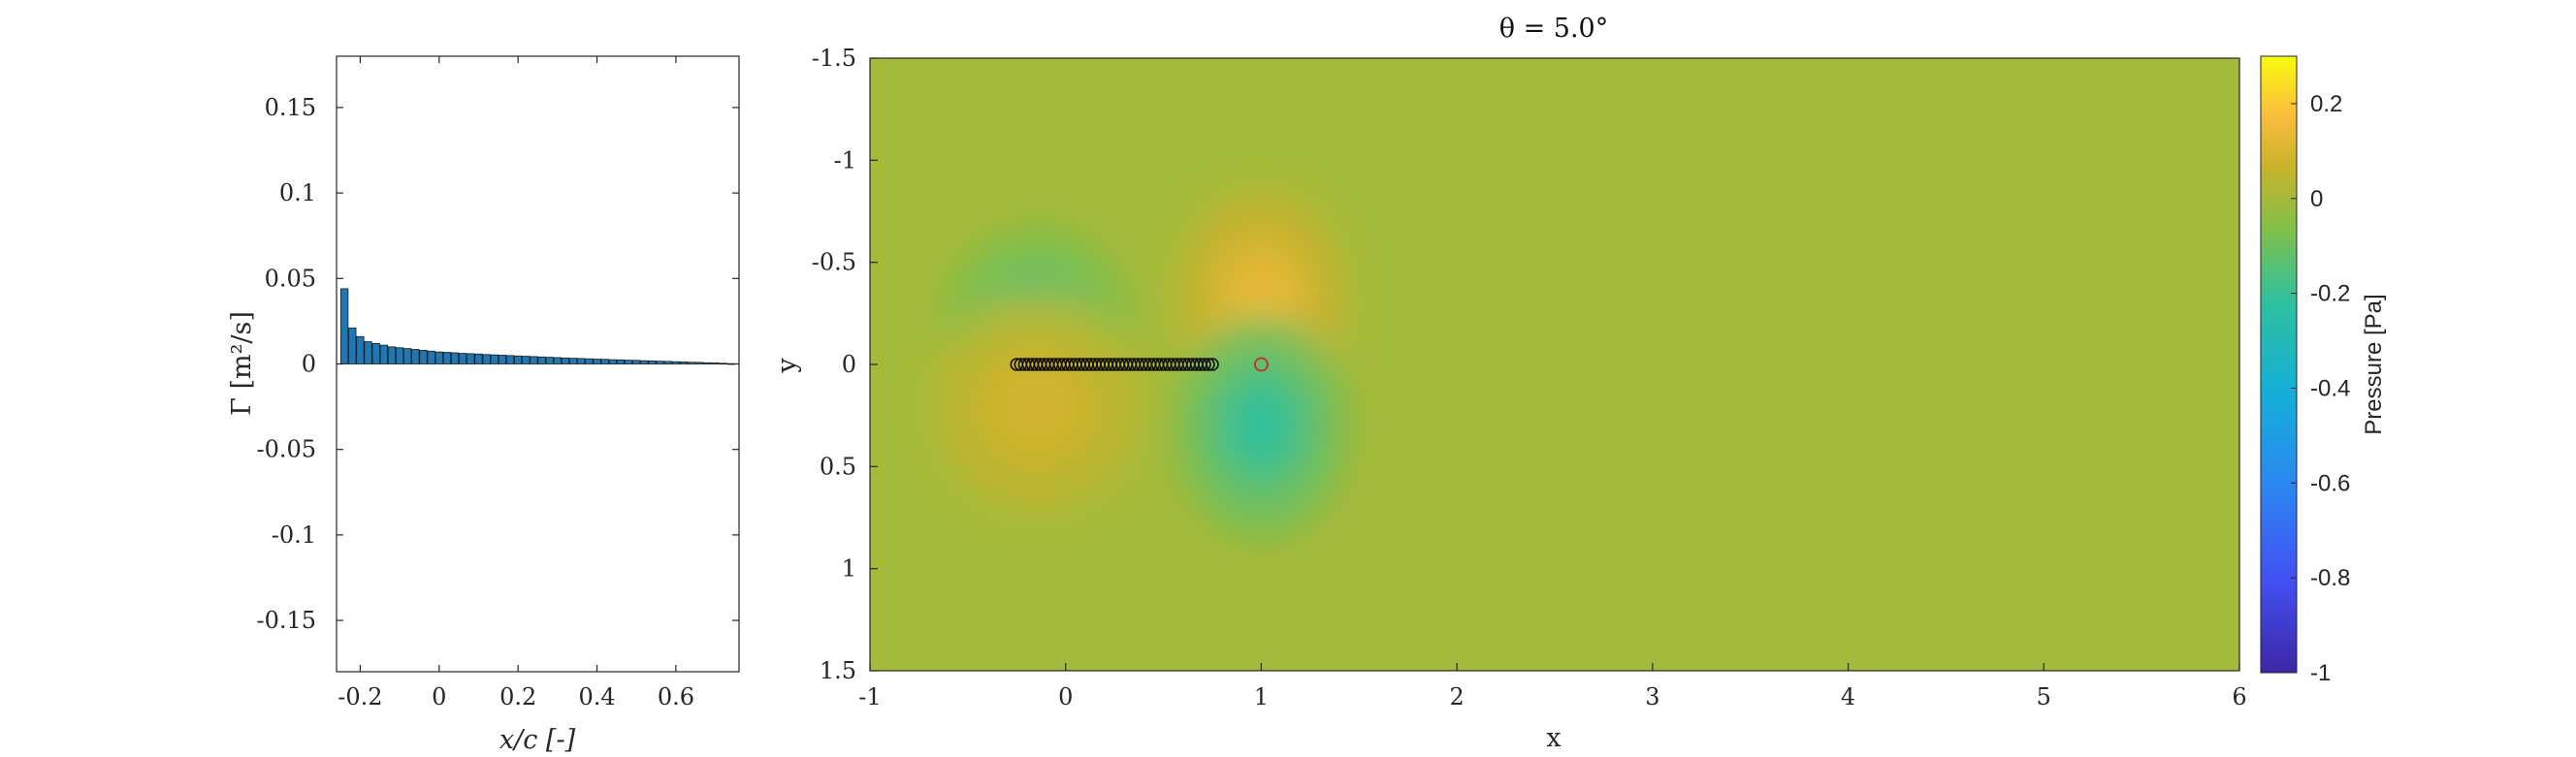  Describe the element at coordinates (517, 696) in the screenshot. I see `left-xtick-label-2: 0.2` at that location.